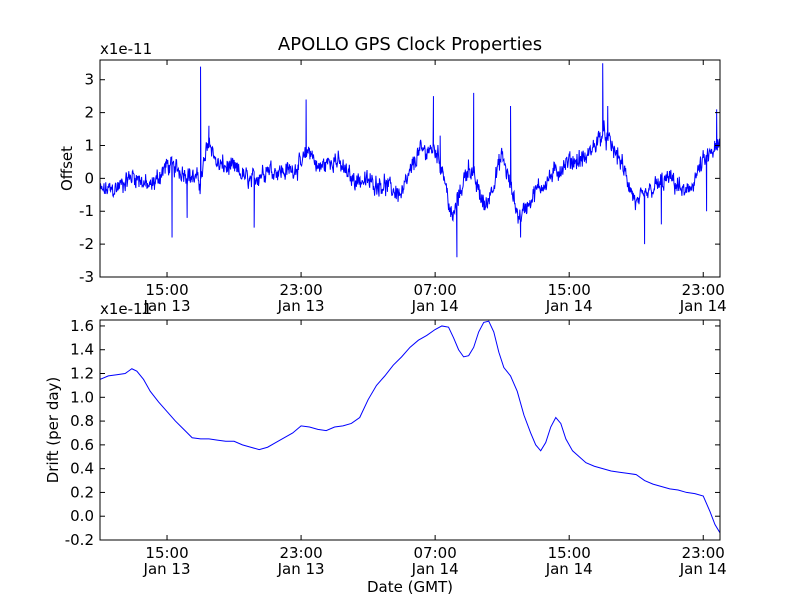 Image resolution: width=800 pixels, height=600 pixels. I want to click on y-tick-label: 3, so click(89, 80).